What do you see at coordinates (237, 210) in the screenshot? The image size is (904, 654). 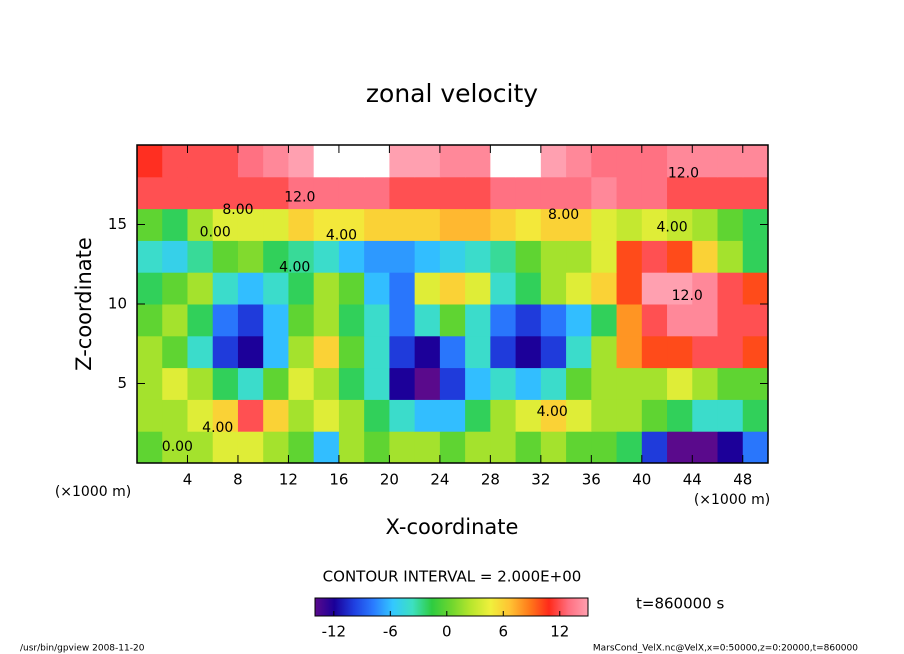 I see `contour-label: 8.00` at bounding box center [237, 210].